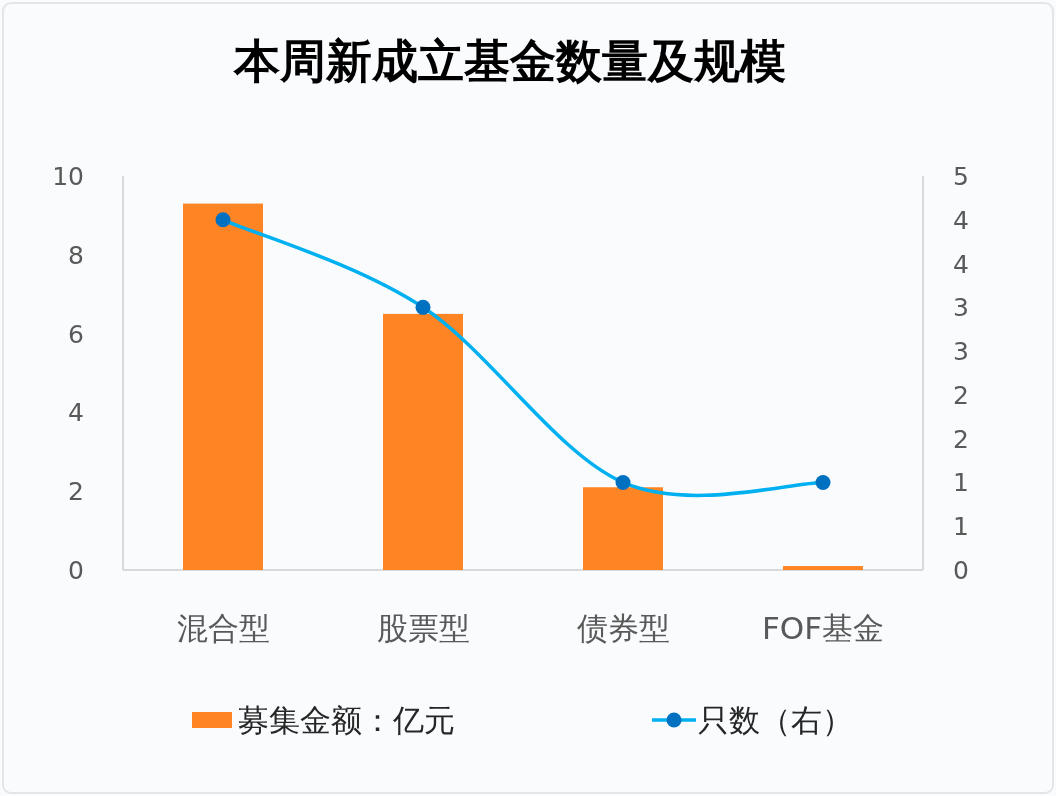 This screenshot has width=1056, height=796. I want to click on x-tick-label: 股票型, so click(423, 628).